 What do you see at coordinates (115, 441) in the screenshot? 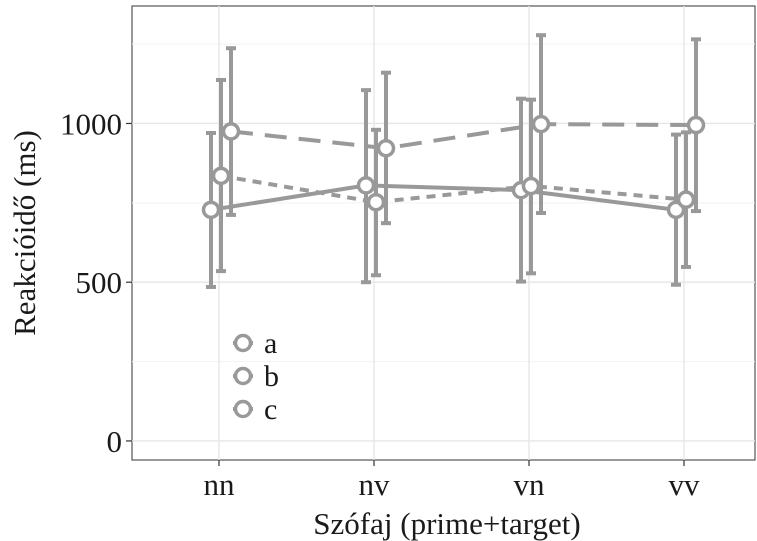
I see `y-tick-label: 0` at bounding box center [115, 441].